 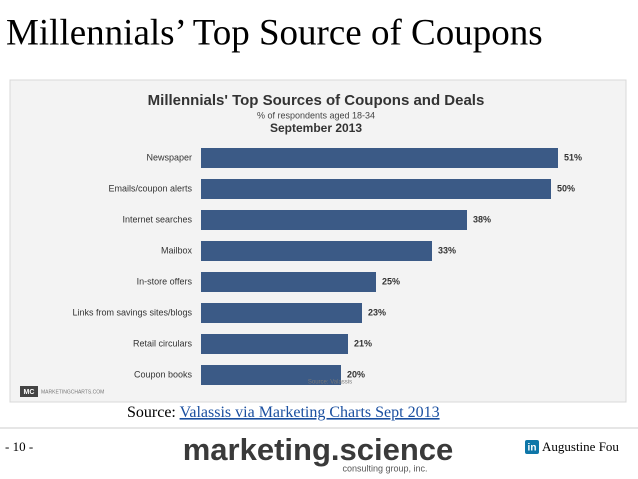 What do you see at coordinates (72, 392) in the screenshot?
I see `logo-text: MARKETINGCHARTS.COM` at bounding box center [72, 392].